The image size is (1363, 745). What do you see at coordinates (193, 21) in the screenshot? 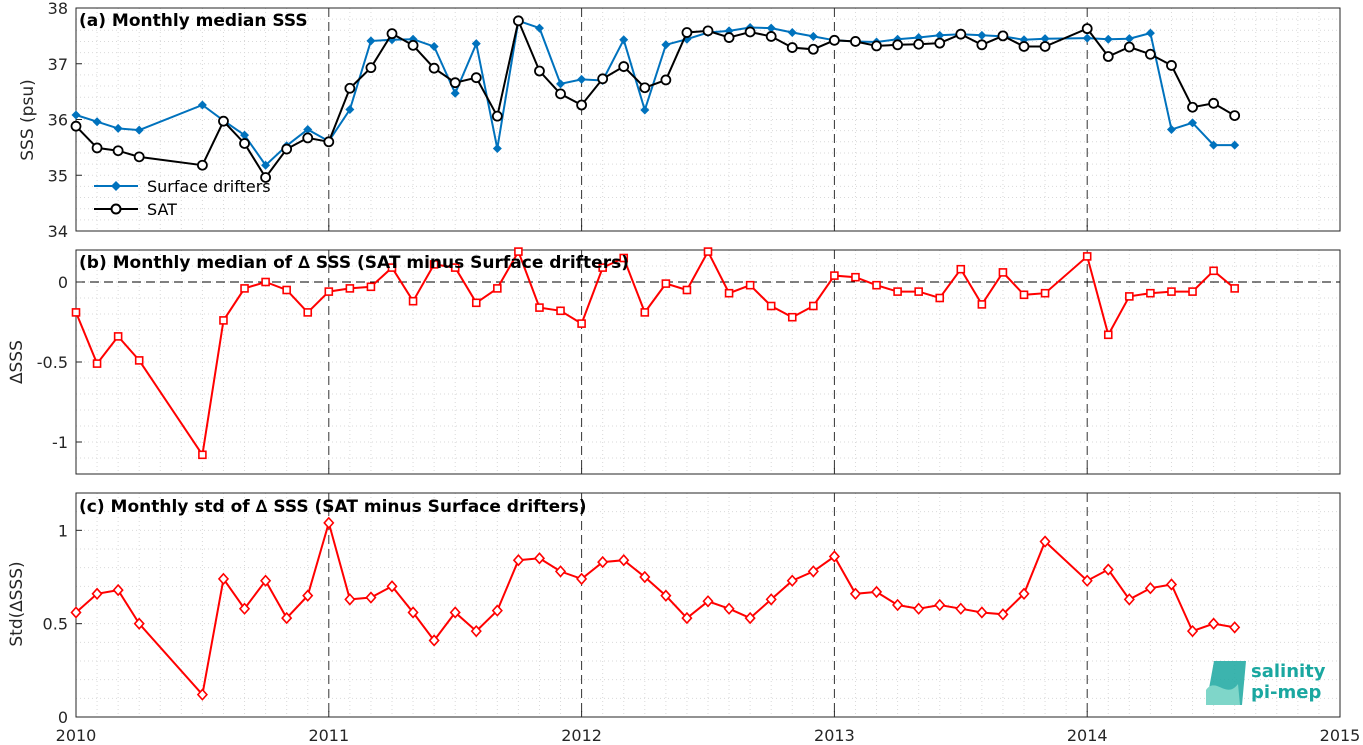
I see `panel-a-title: (a) Monthly median SSS` at bounding box center [193, 21].